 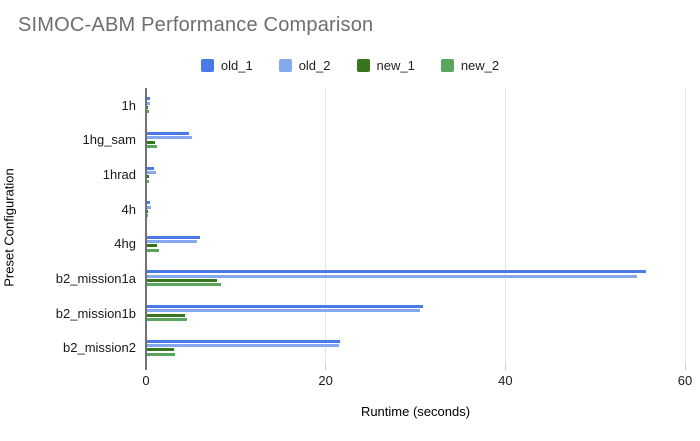 I want to click on x-axis-baseline, so click(x=146, y=229).